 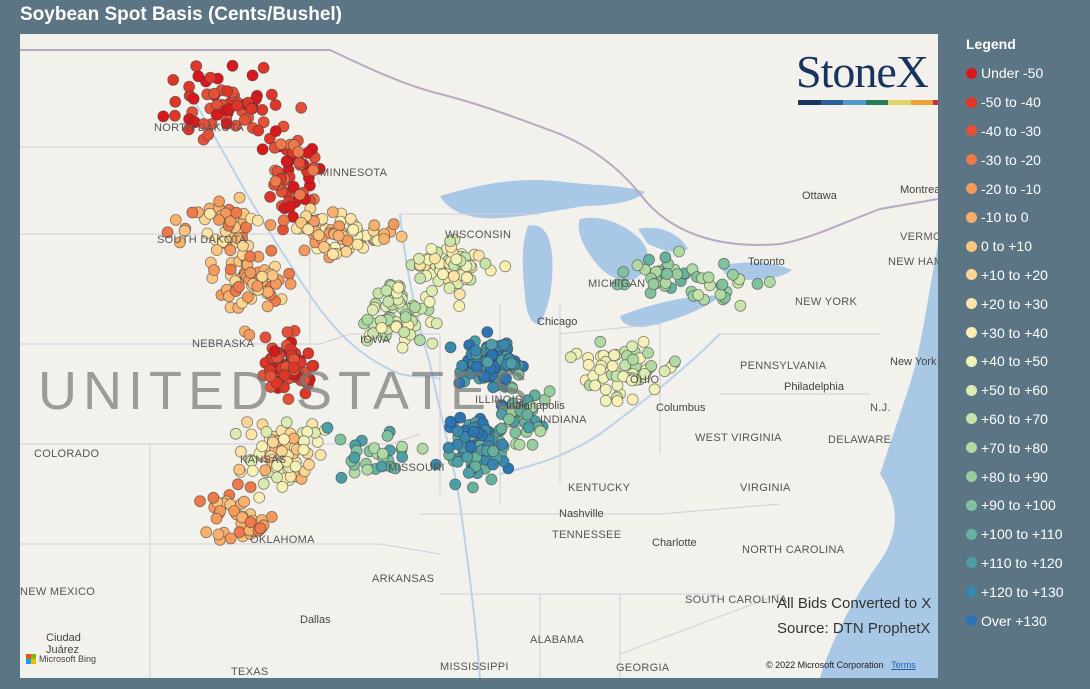 I want to click on legend-item: Under -50, so click(x=1026, y=73).